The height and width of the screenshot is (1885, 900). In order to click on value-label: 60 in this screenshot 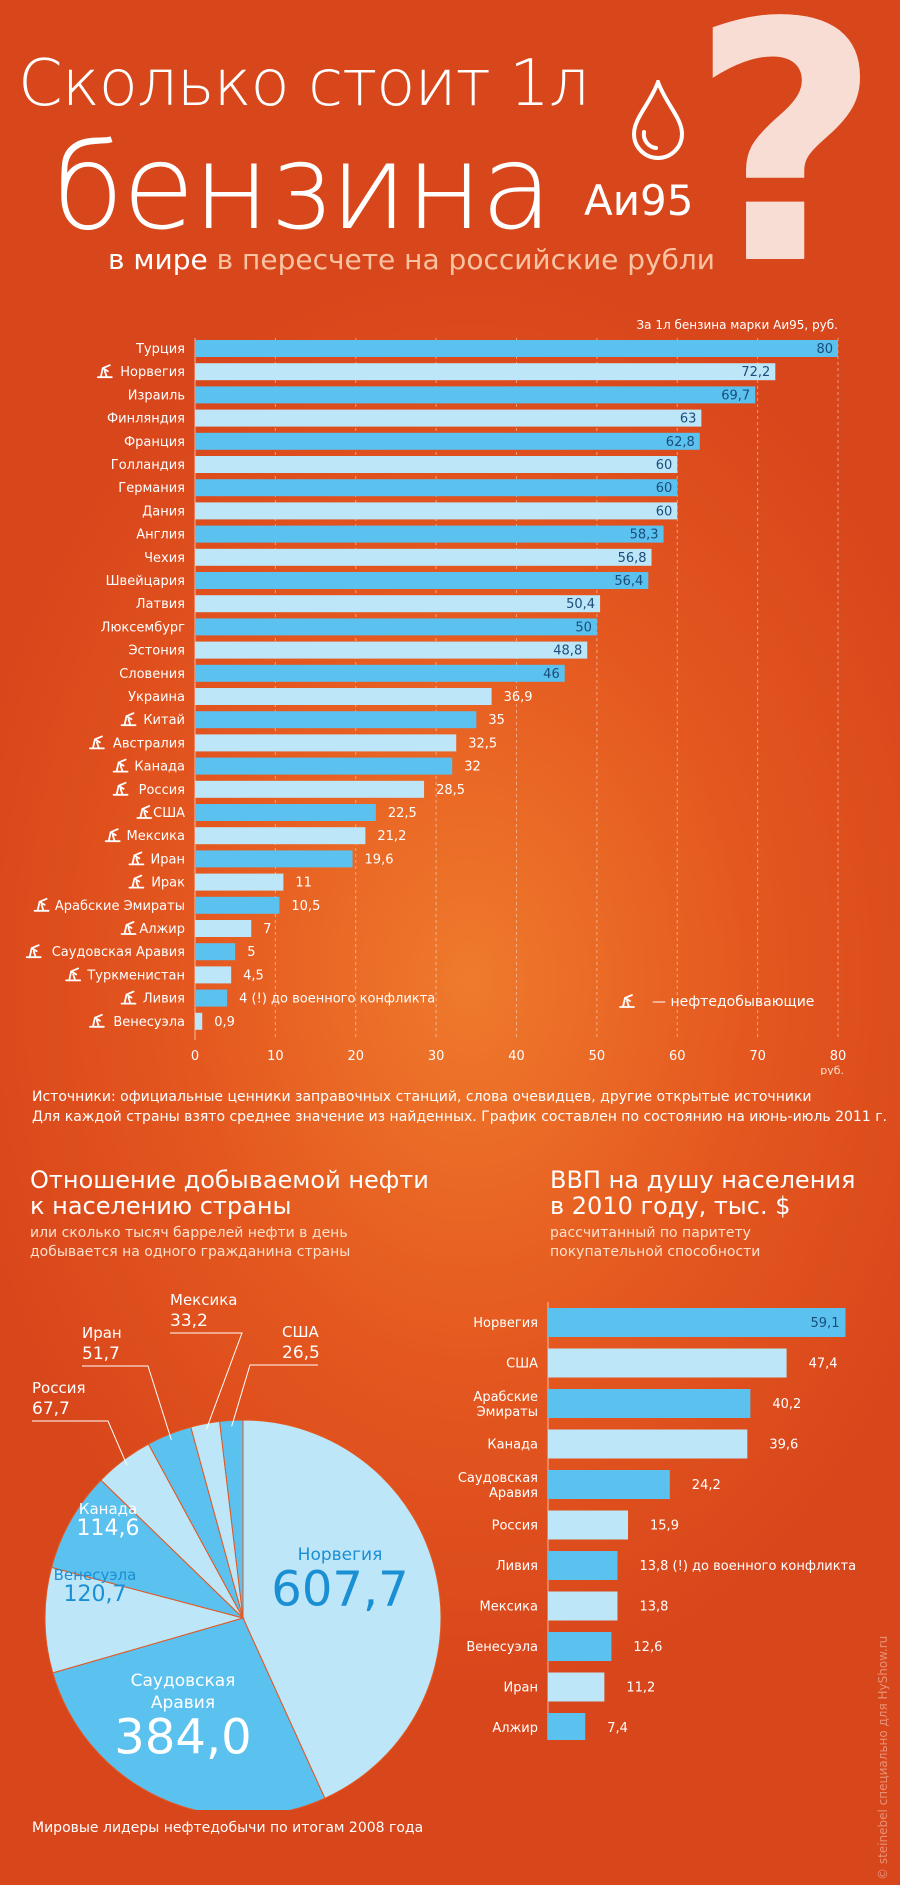, I will do `click(664, 488)`.